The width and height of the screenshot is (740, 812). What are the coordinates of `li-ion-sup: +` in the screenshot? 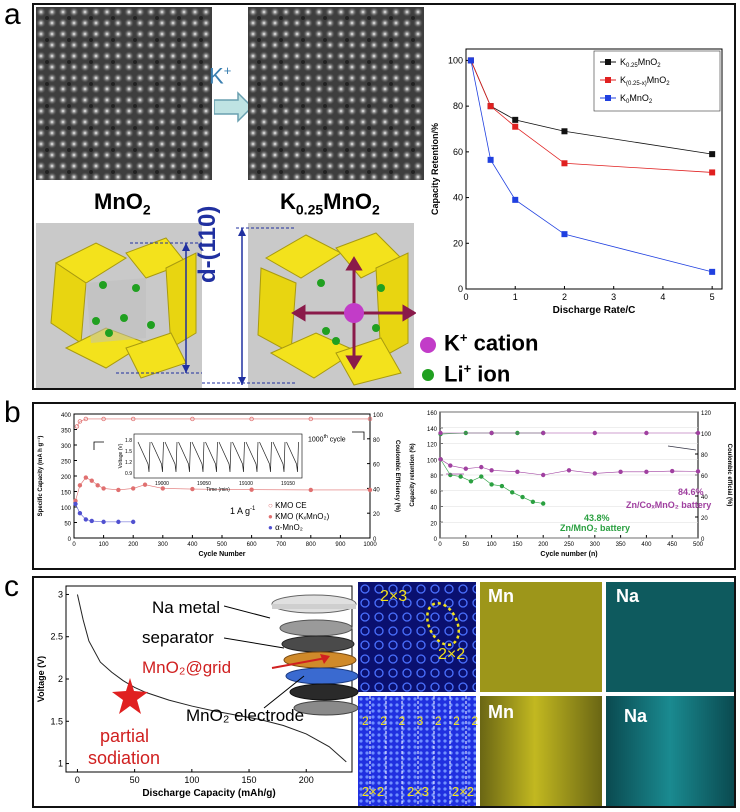 It's located at (467, 368).